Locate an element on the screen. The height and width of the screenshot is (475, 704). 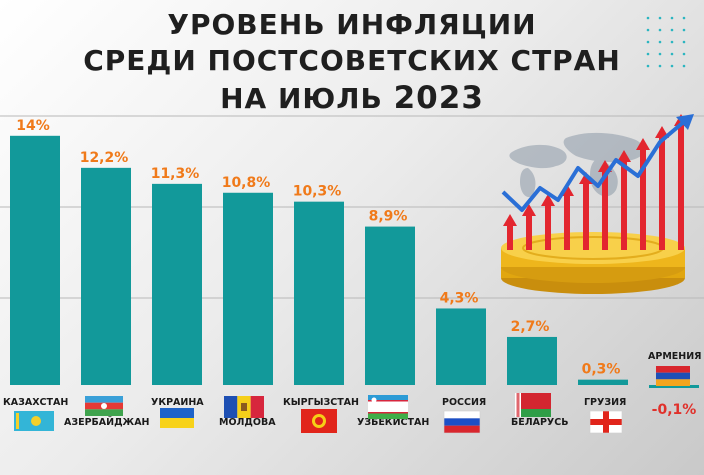
armenia-flag is located at coordinates (673, 376).